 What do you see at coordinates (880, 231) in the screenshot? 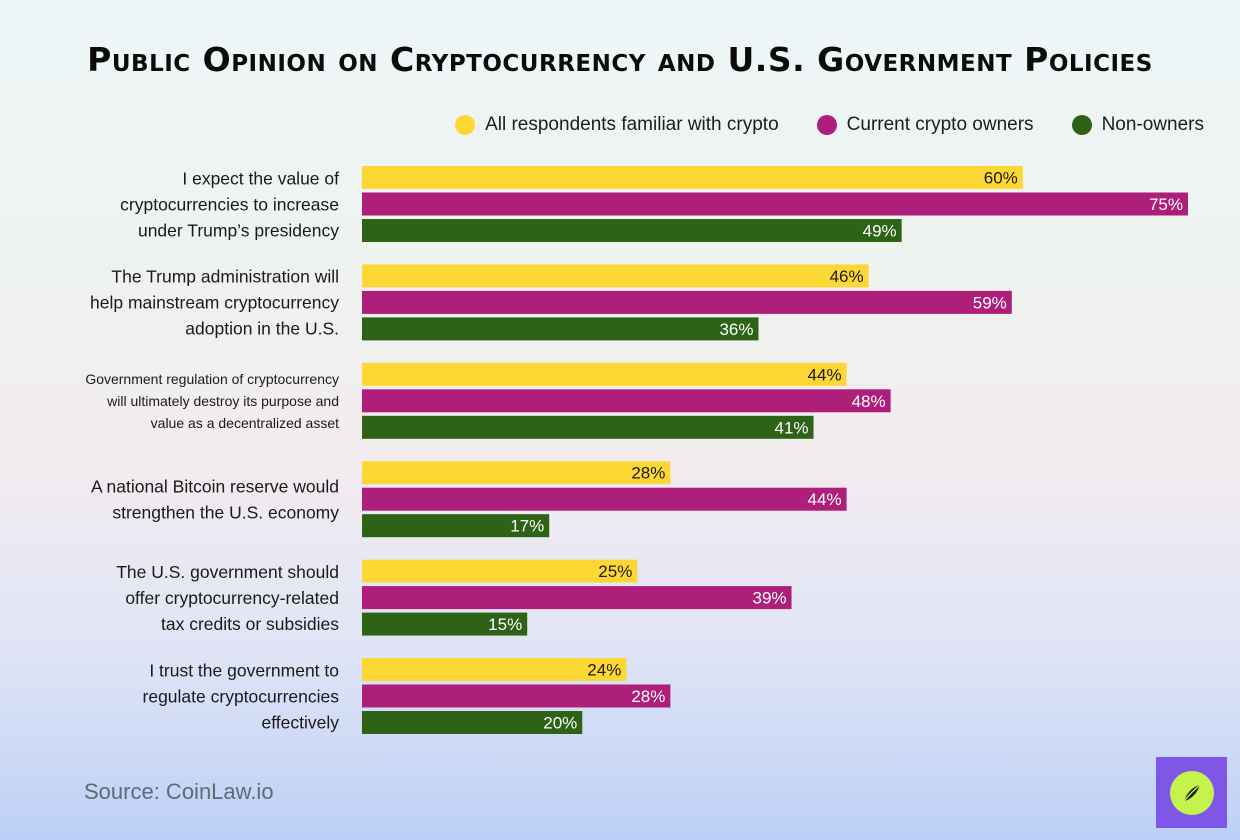
I see `bar-value-label: 49%` at bounding box center [880, 231].